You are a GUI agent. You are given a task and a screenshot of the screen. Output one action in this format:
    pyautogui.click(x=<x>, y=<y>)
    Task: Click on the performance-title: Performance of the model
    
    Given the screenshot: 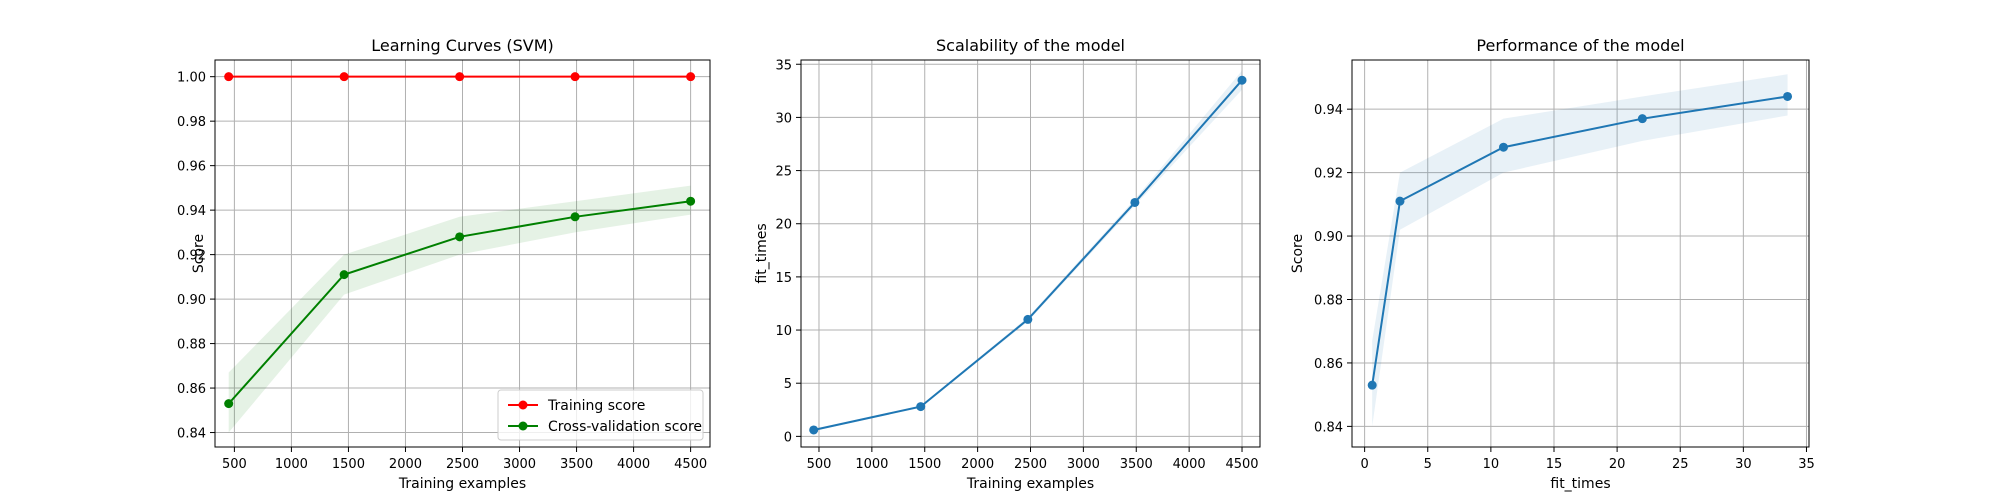 What is the action you would take?
    pyautogui.click(x=1580, y=45)
    